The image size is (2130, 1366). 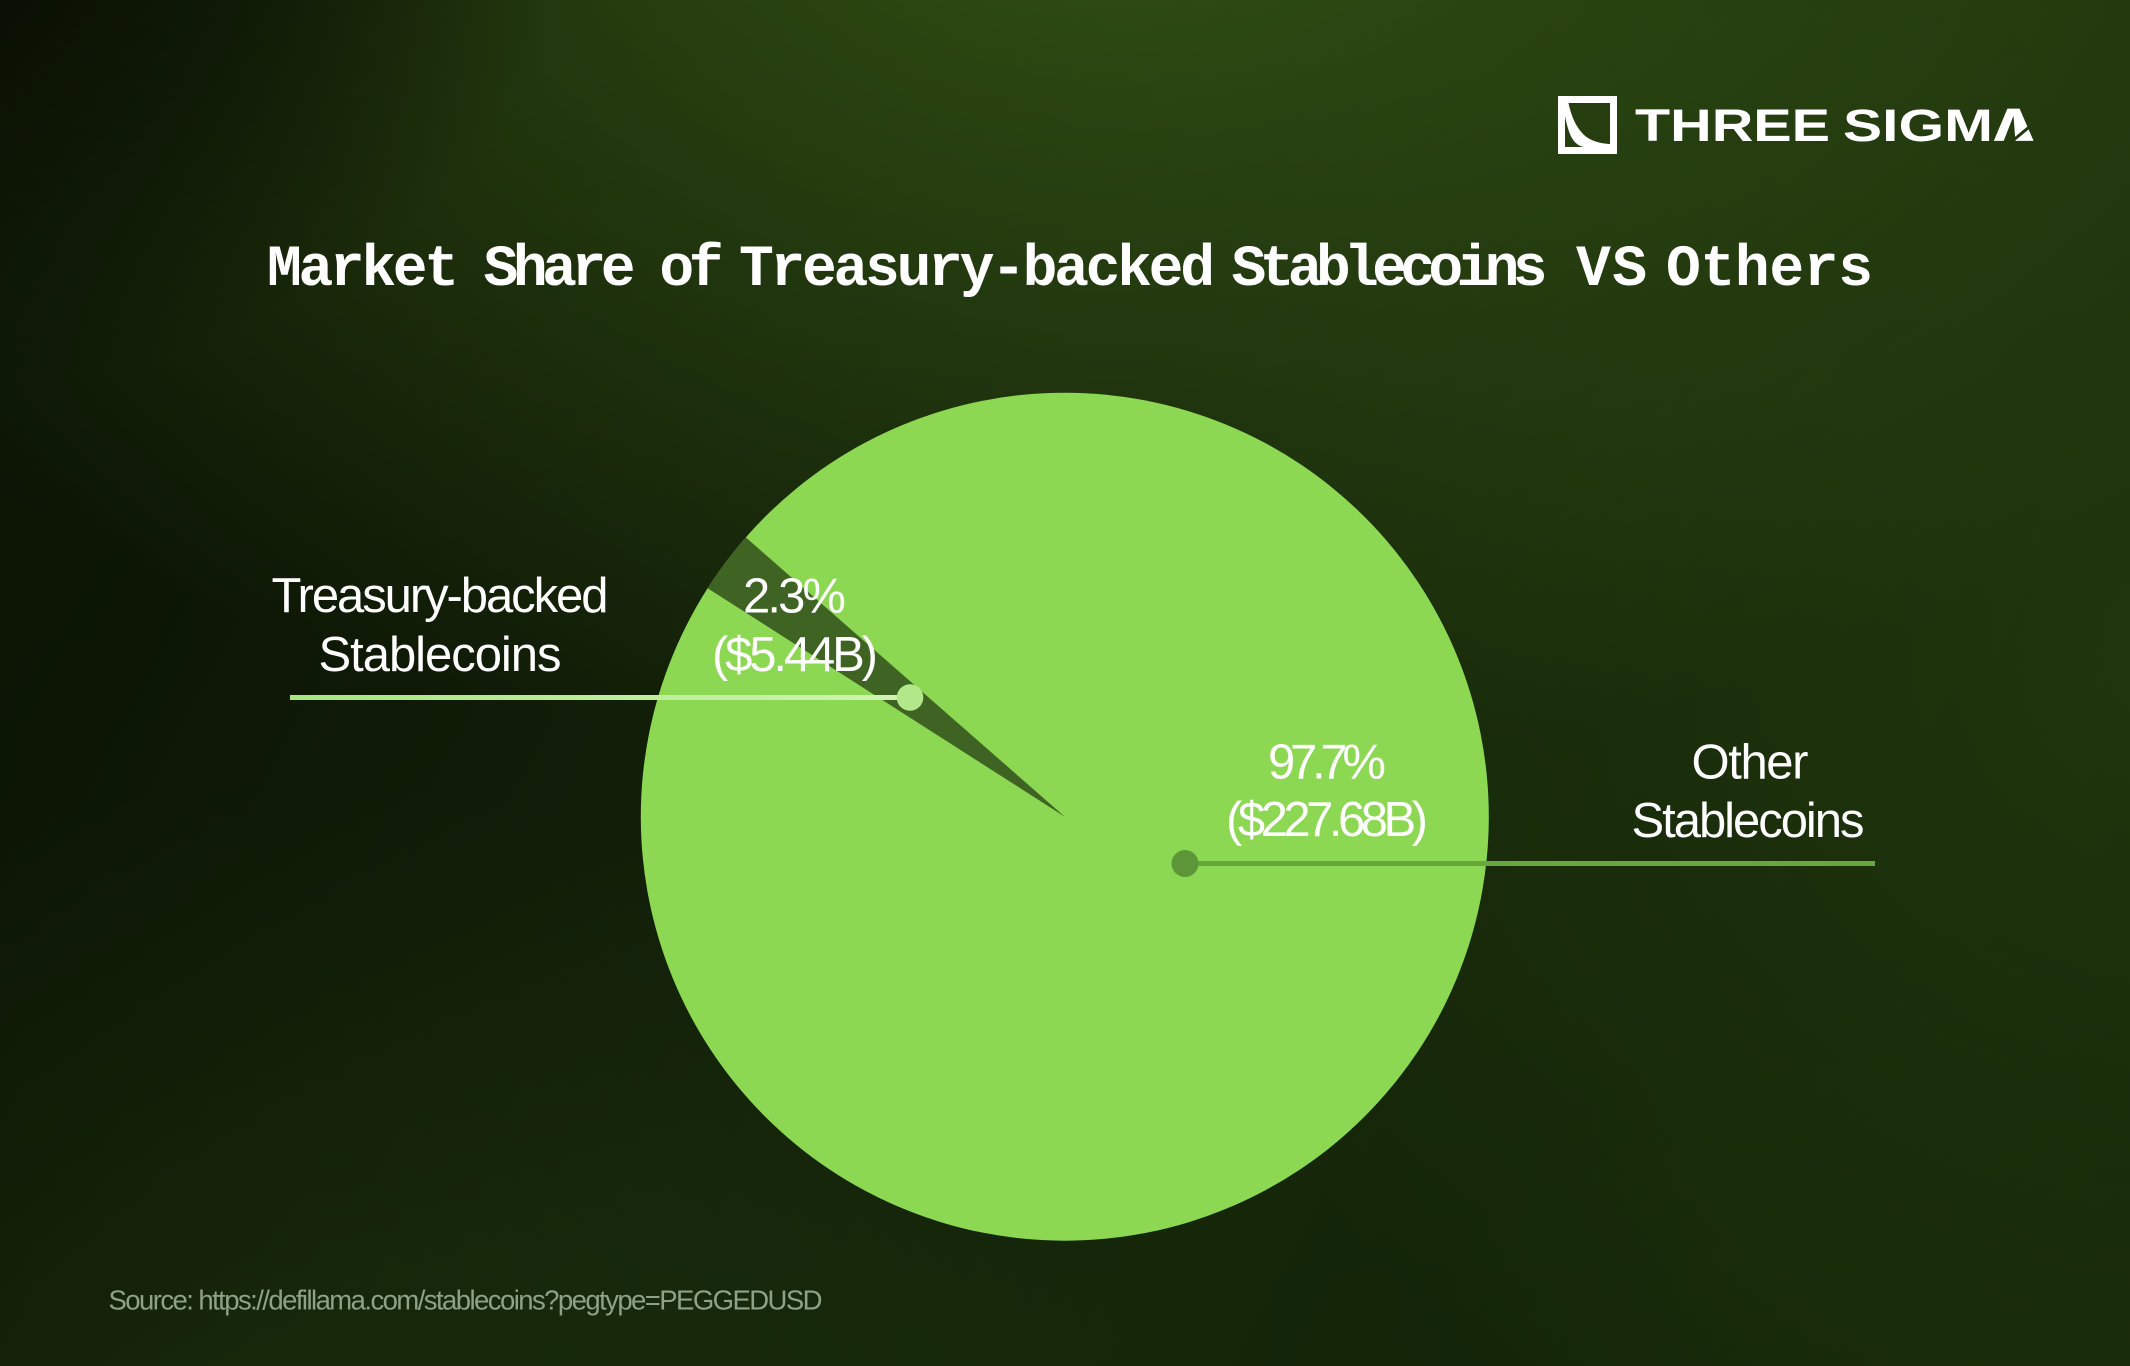 What do you see at coordinates (1769, 270) in the screenshot?
I see `svg-text: Others` at bounding box center [1769, 270].